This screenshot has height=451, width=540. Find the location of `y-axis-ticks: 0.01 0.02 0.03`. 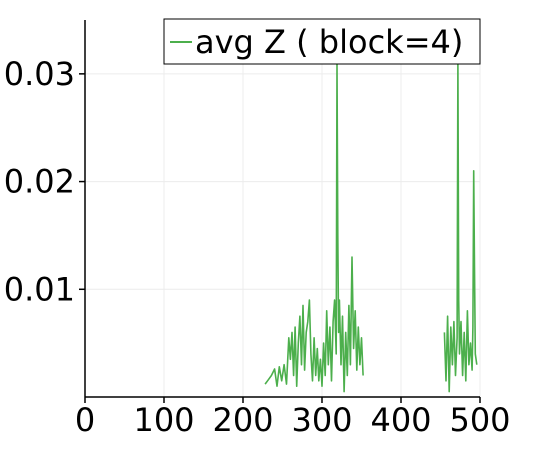

y-axis-ticks: 0.01 0.02 0.03 is located at coordinates (44, 181).